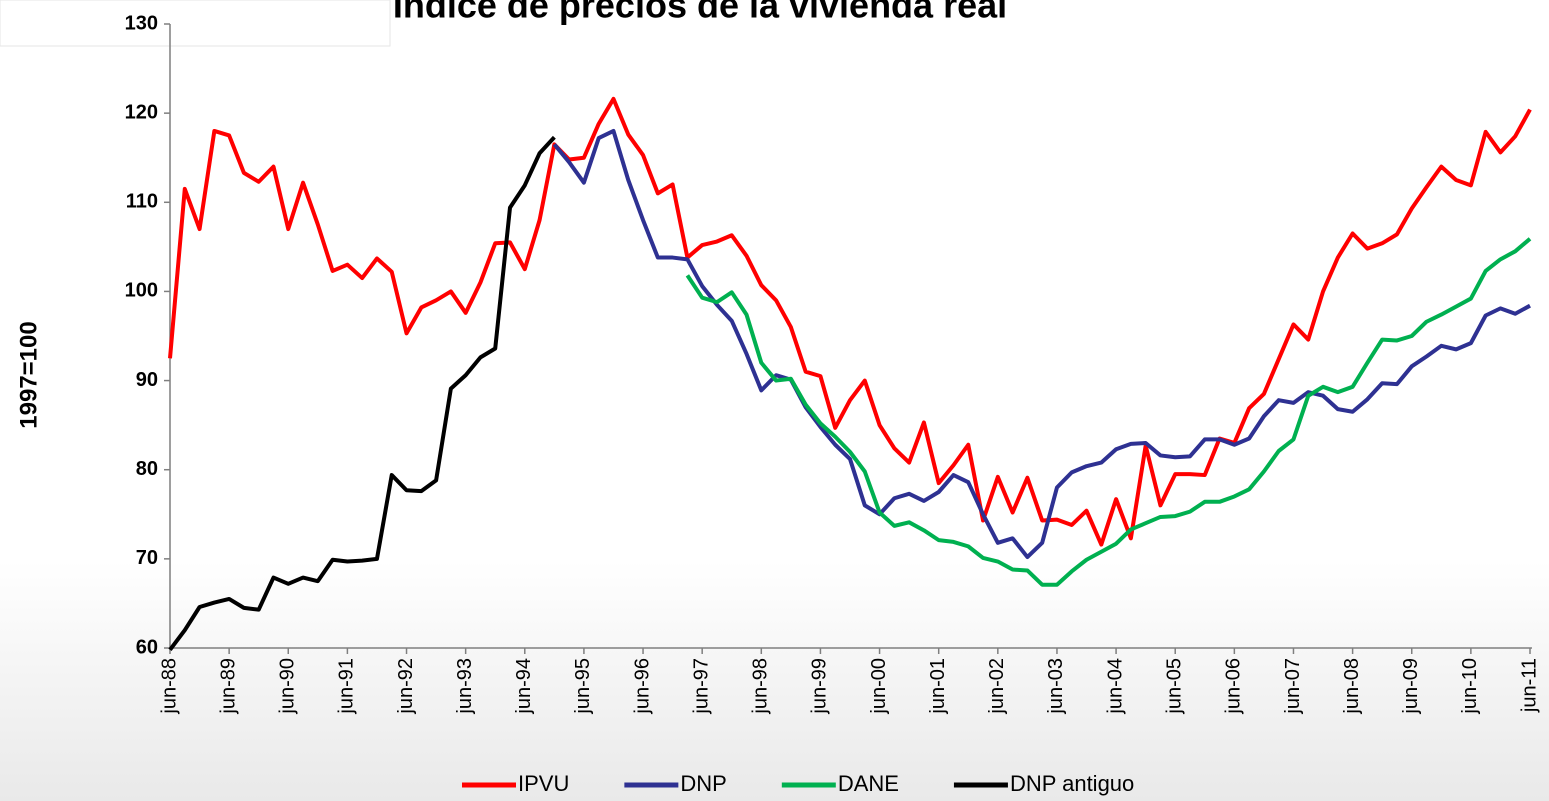 The width and height of the screenshot is (1549, 801). What do you see at coordinates (141, 291) in the screenshot?
I see `y-tick-label: 100` at bounding box center [141, 291].